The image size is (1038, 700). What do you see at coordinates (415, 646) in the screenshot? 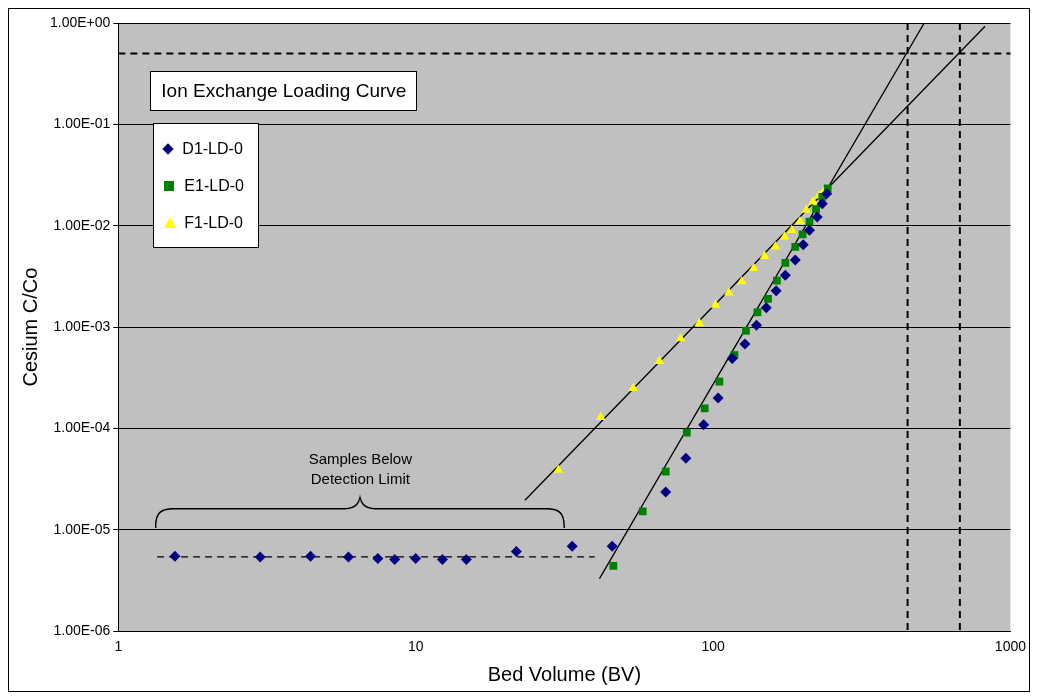
I see `x-tick-label: 10` at bounding box center [415, 646].